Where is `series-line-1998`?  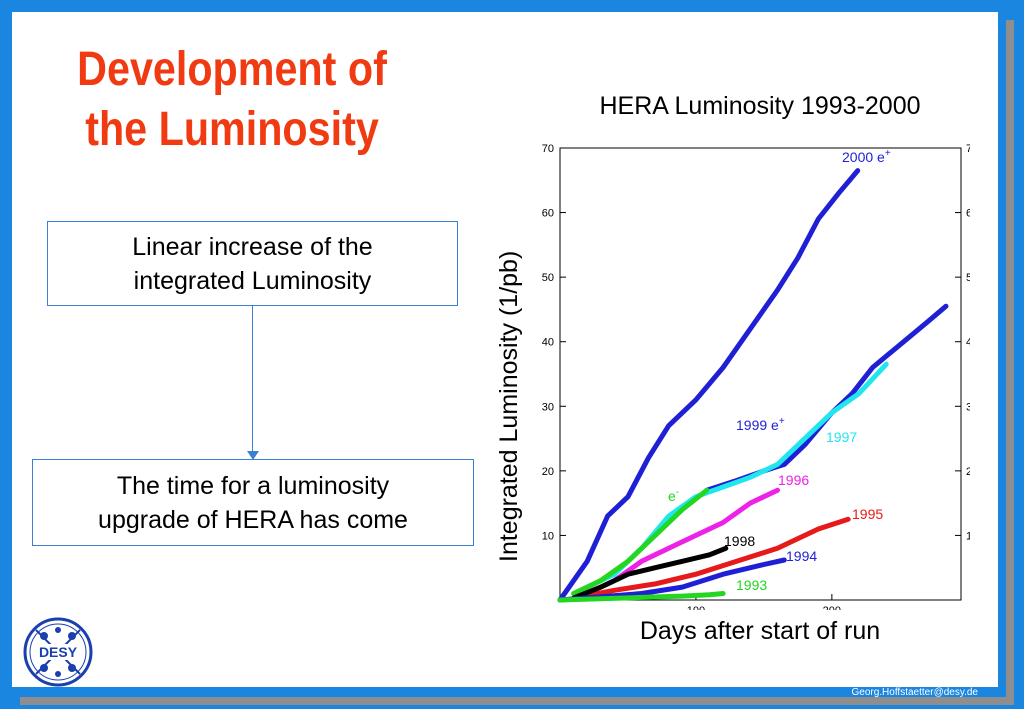
series-line-1998 is located at coordinates (650, 573).